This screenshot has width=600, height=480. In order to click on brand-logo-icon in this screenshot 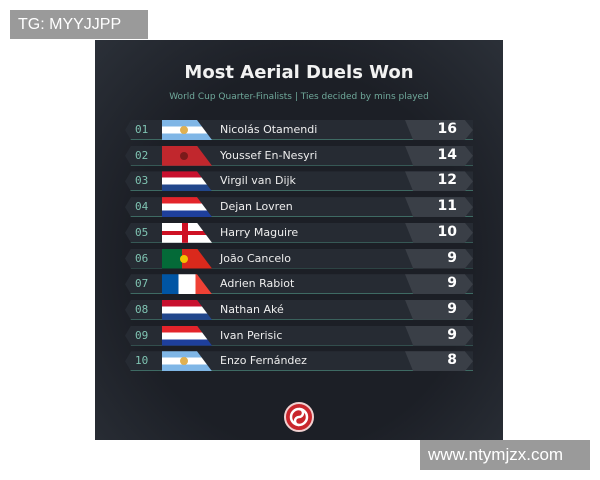, I will do `click(299, 417)`.